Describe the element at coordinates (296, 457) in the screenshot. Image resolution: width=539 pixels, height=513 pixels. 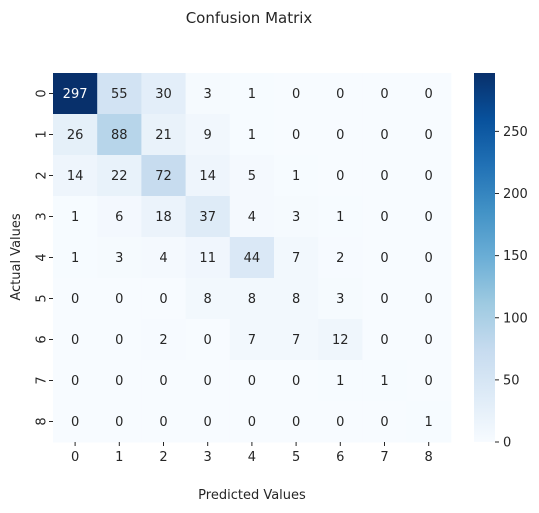
I see `x-tick-label: 5` at that location.